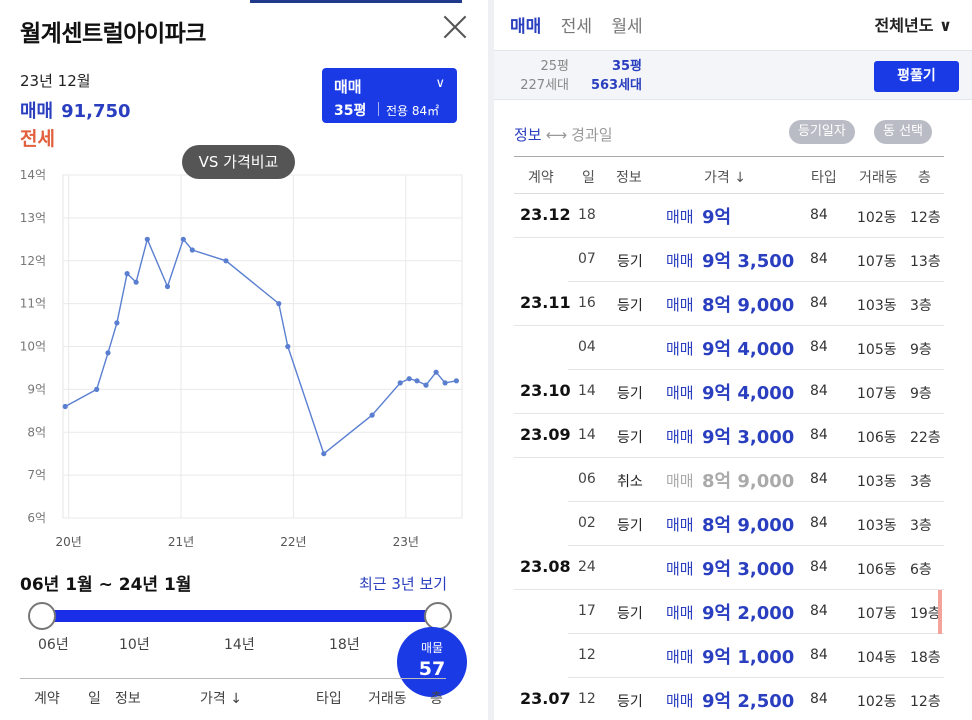  What do you see at coordinates (106, 585) in the screenshot?
I see `period-range-label: 06년 1월 ~ 24년 1월` at bounding box center [106, 585].